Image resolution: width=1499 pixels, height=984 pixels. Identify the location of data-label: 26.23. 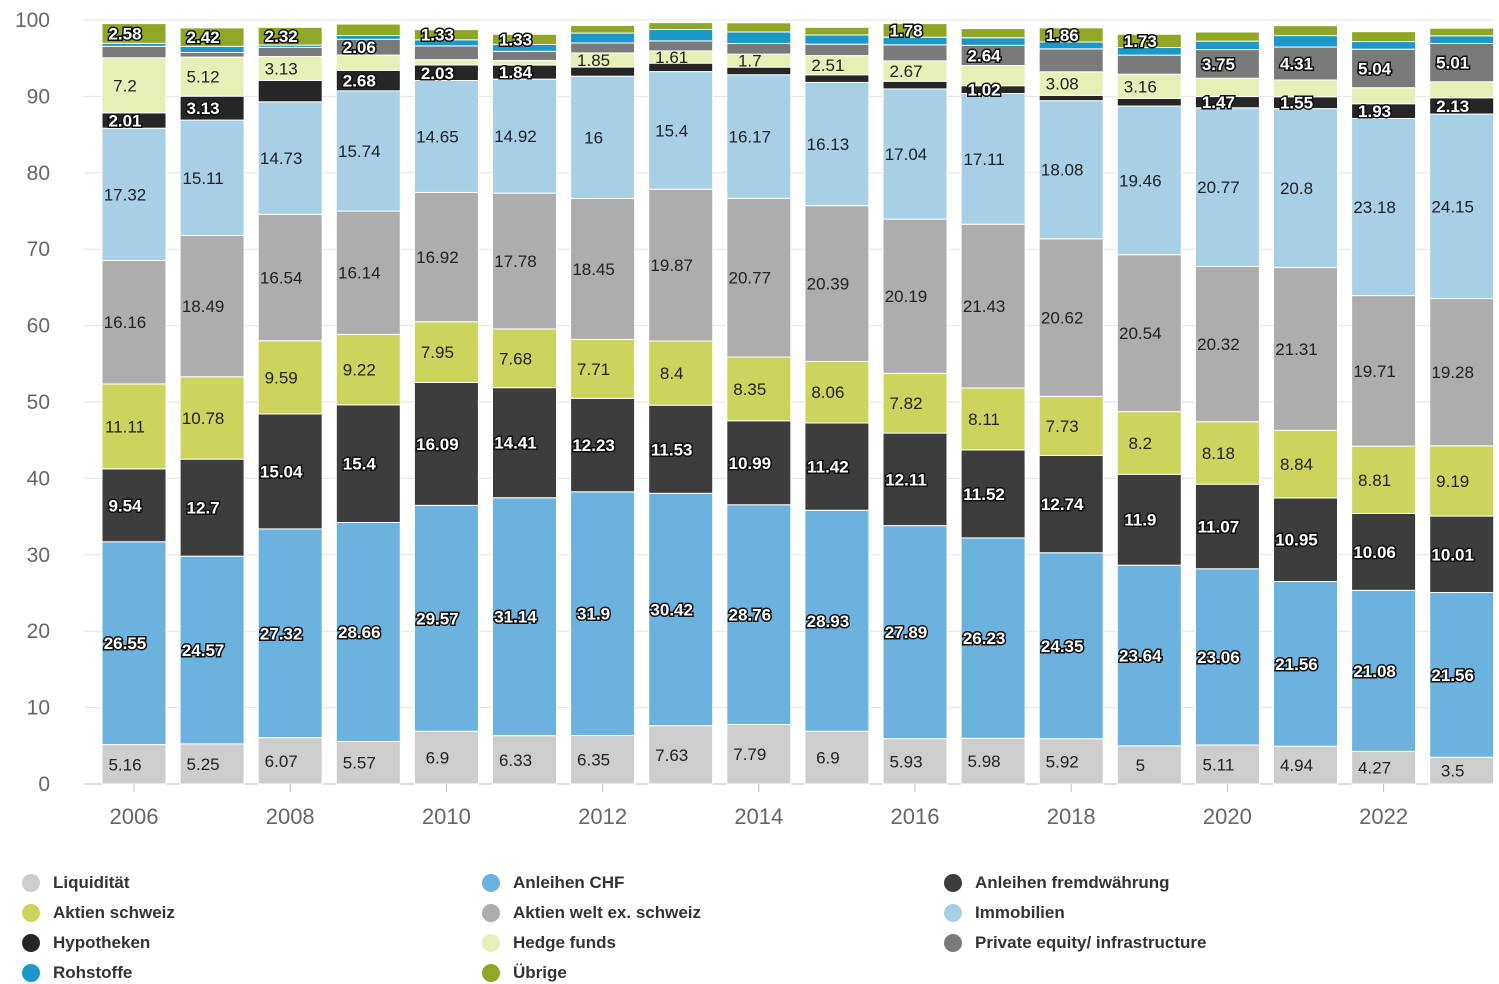
(984, 638).